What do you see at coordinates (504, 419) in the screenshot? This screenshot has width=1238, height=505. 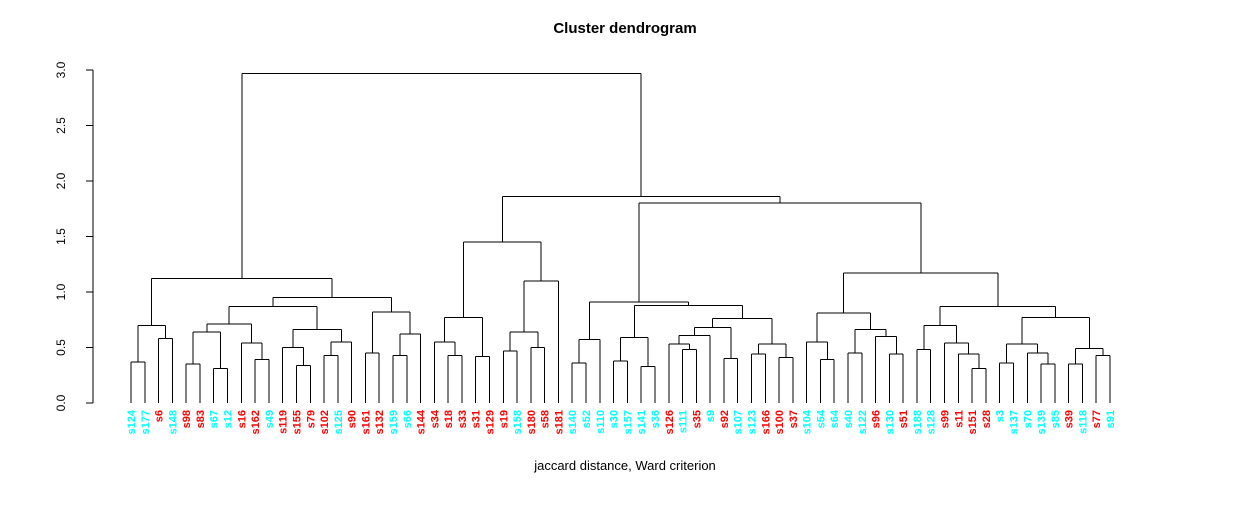 I see `leaf-label: s19` at bounding box center [504, 419].